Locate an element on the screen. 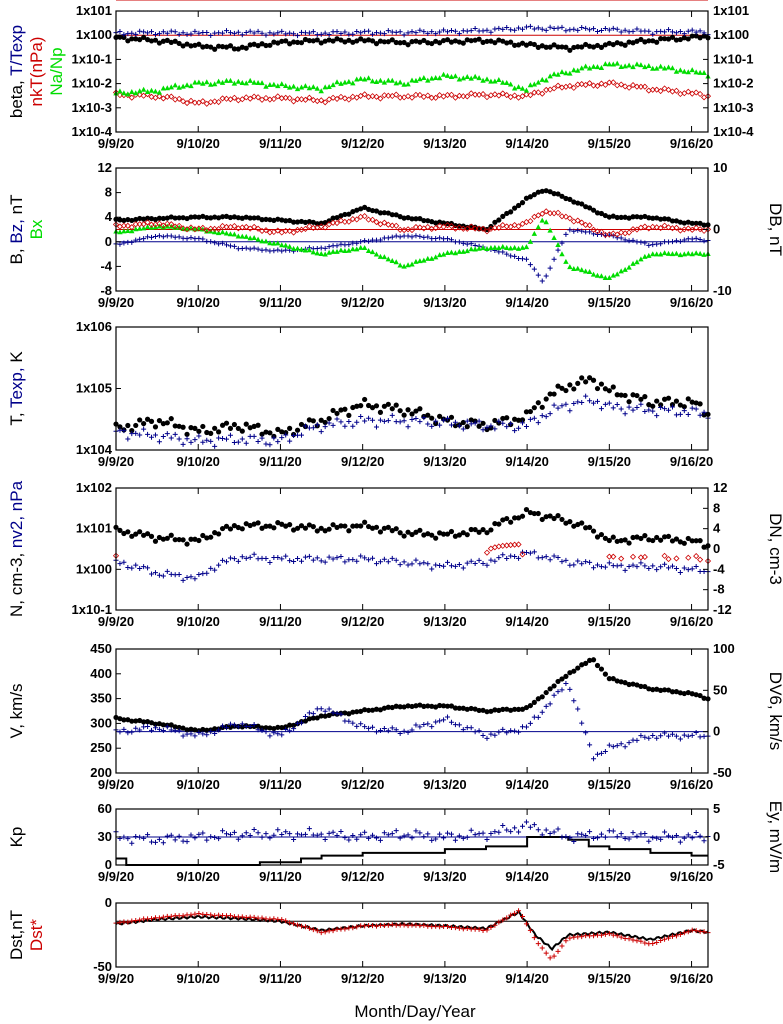  x-tick-label: 9/13/20 is located at coordinates (444, 461).